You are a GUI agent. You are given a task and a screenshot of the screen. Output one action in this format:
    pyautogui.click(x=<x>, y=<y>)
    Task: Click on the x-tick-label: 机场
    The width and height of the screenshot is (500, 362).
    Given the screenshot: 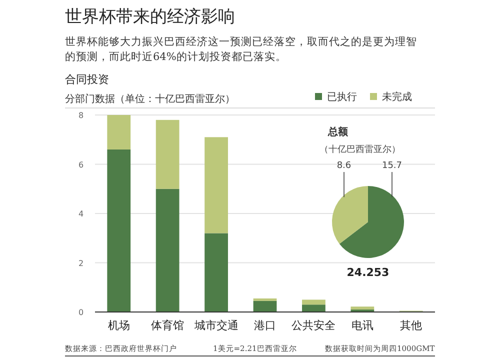 What is the action you would take?
    pyautogui.click(x=119, y=325)
    